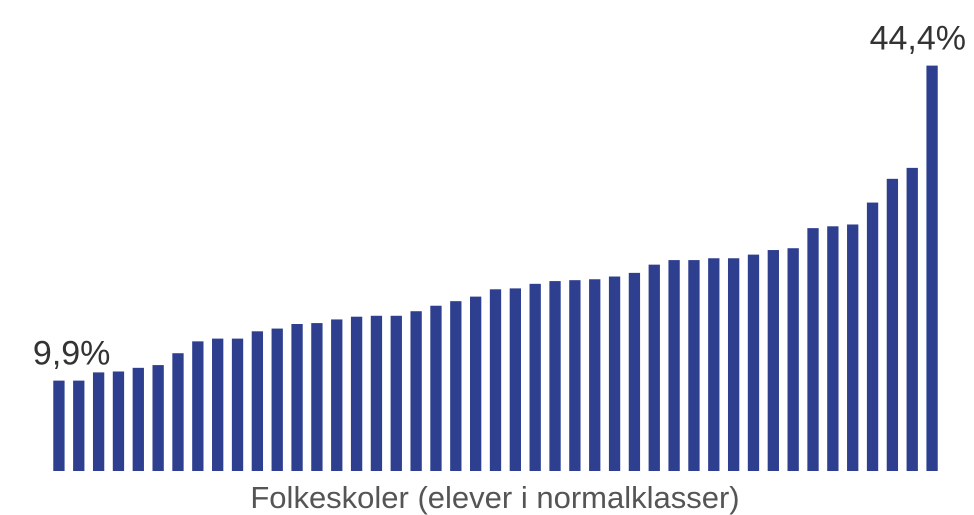 The width and height of the screenshot is (974, 515). Describe the element at coordinates (494, 497) in the screenshot. I see `x-axis-label: Folkeskoler (elever i normalklasser)` at that location.